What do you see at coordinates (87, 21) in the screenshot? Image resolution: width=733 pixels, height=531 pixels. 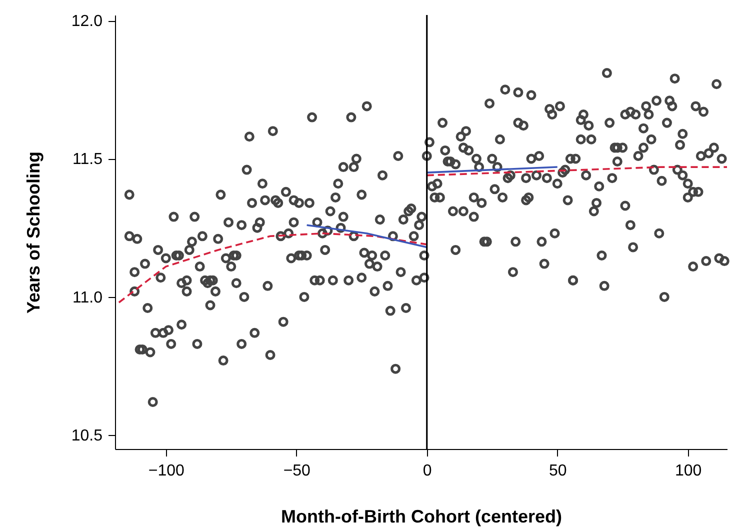 I see `y-tick-label: 12.0` at bounding box center [87, 21].